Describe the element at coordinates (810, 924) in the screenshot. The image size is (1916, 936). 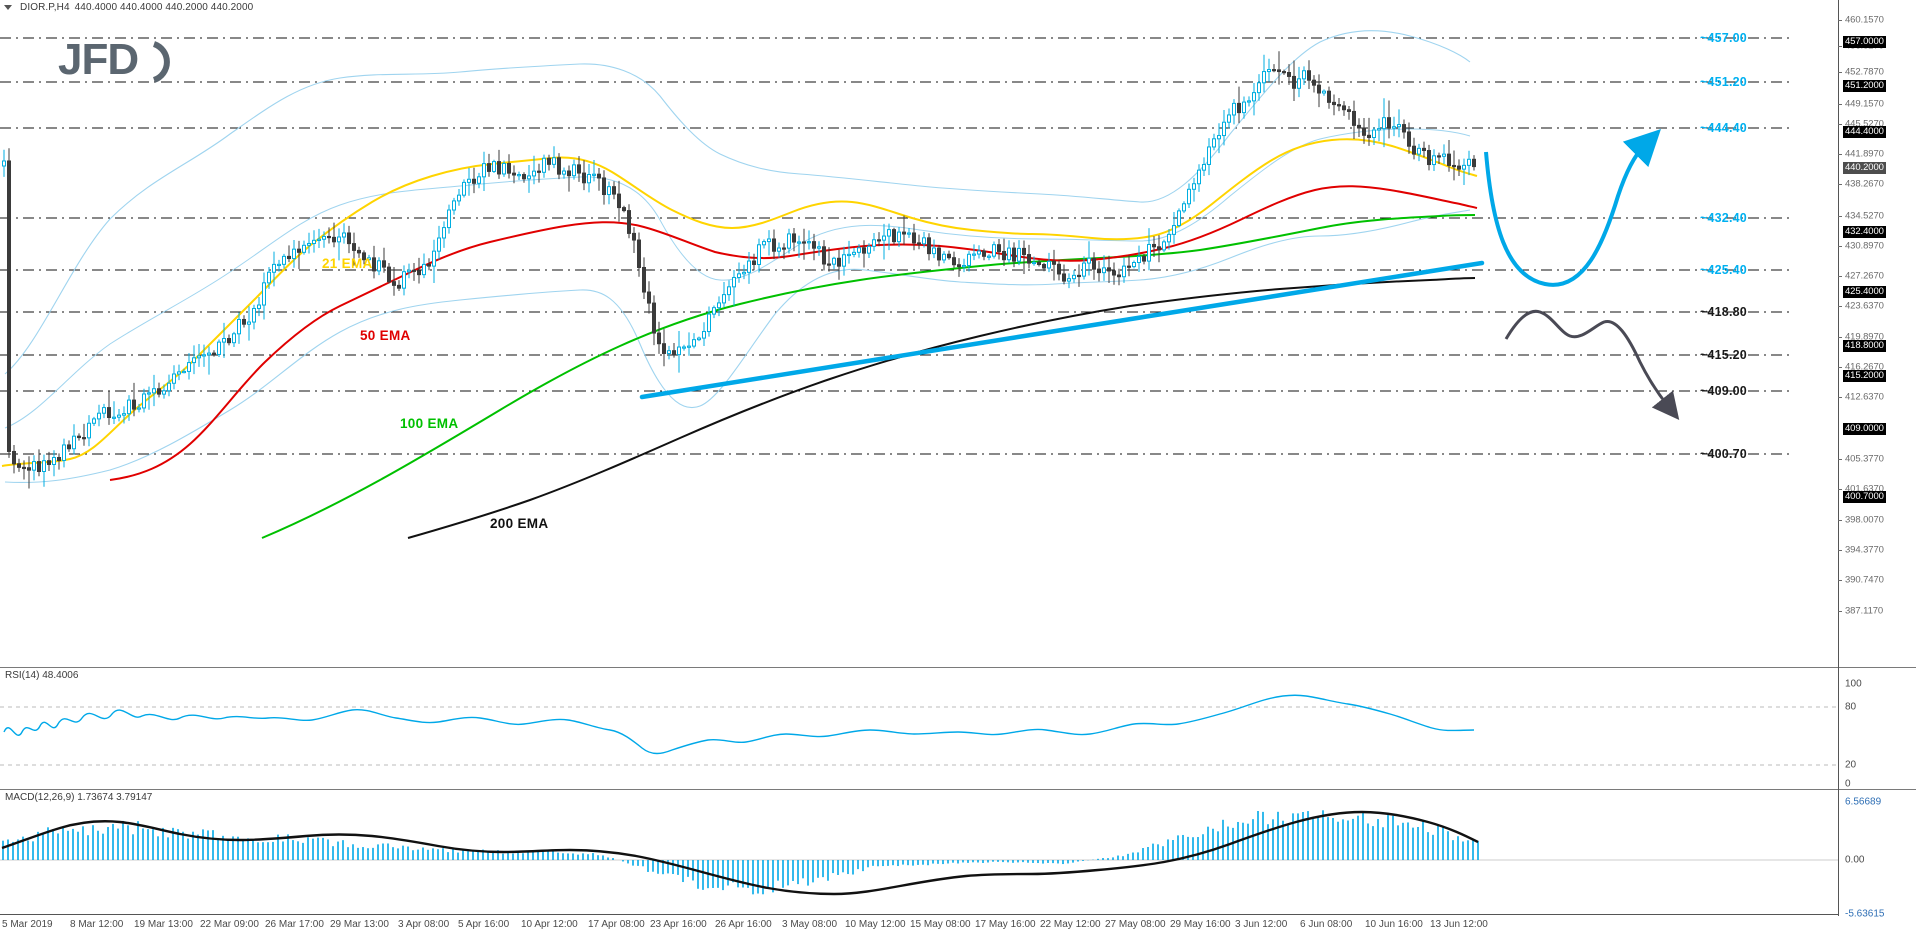
I see `time-axis-label: 3 May 08:00` at that location.